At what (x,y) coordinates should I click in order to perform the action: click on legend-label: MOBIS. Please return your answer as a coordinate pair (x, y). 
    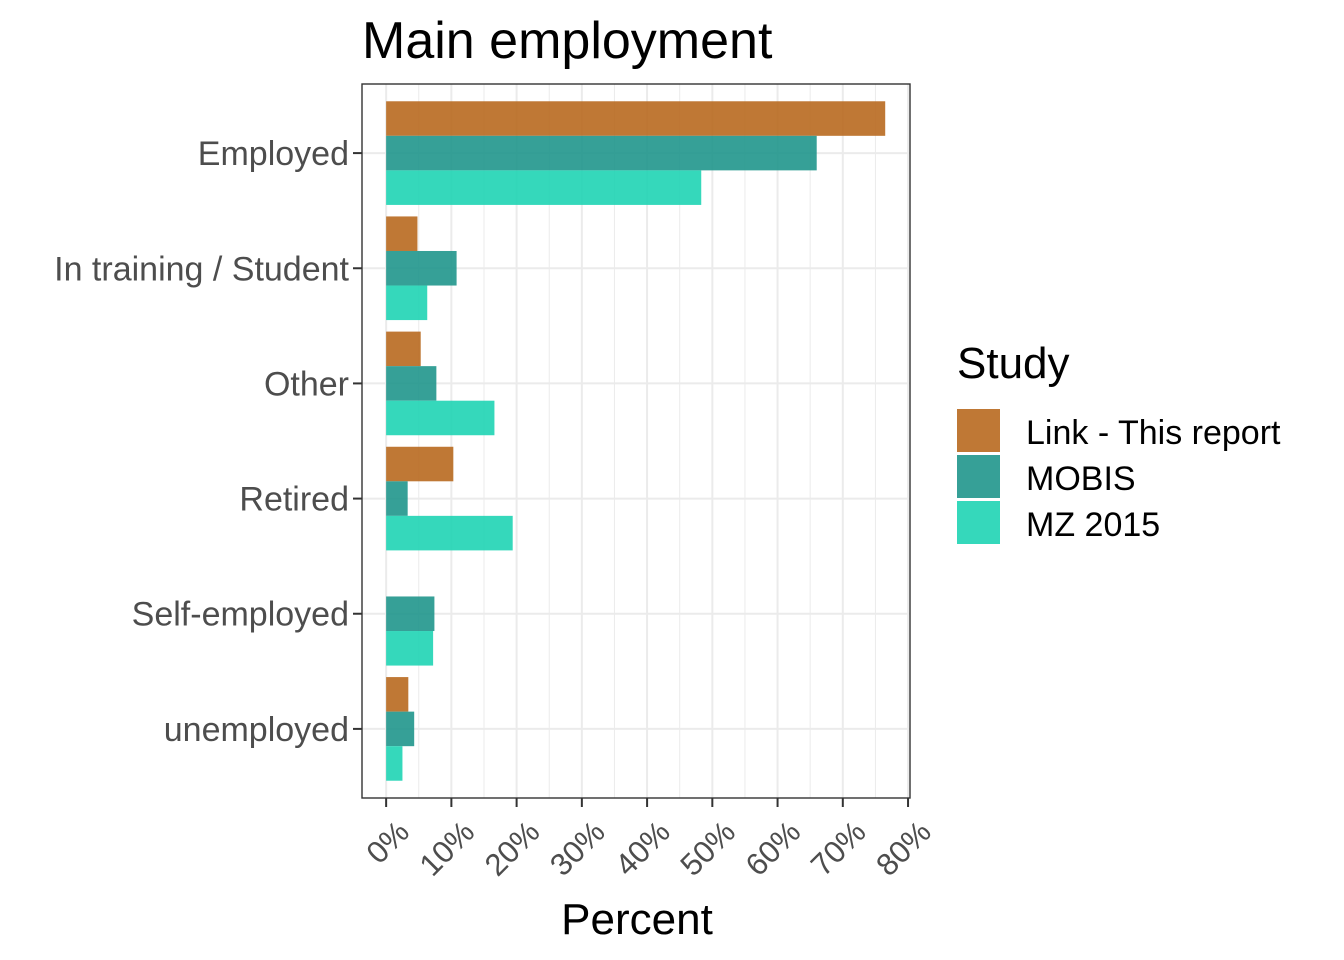
    Looking at the image, I should click on (1081, 479).